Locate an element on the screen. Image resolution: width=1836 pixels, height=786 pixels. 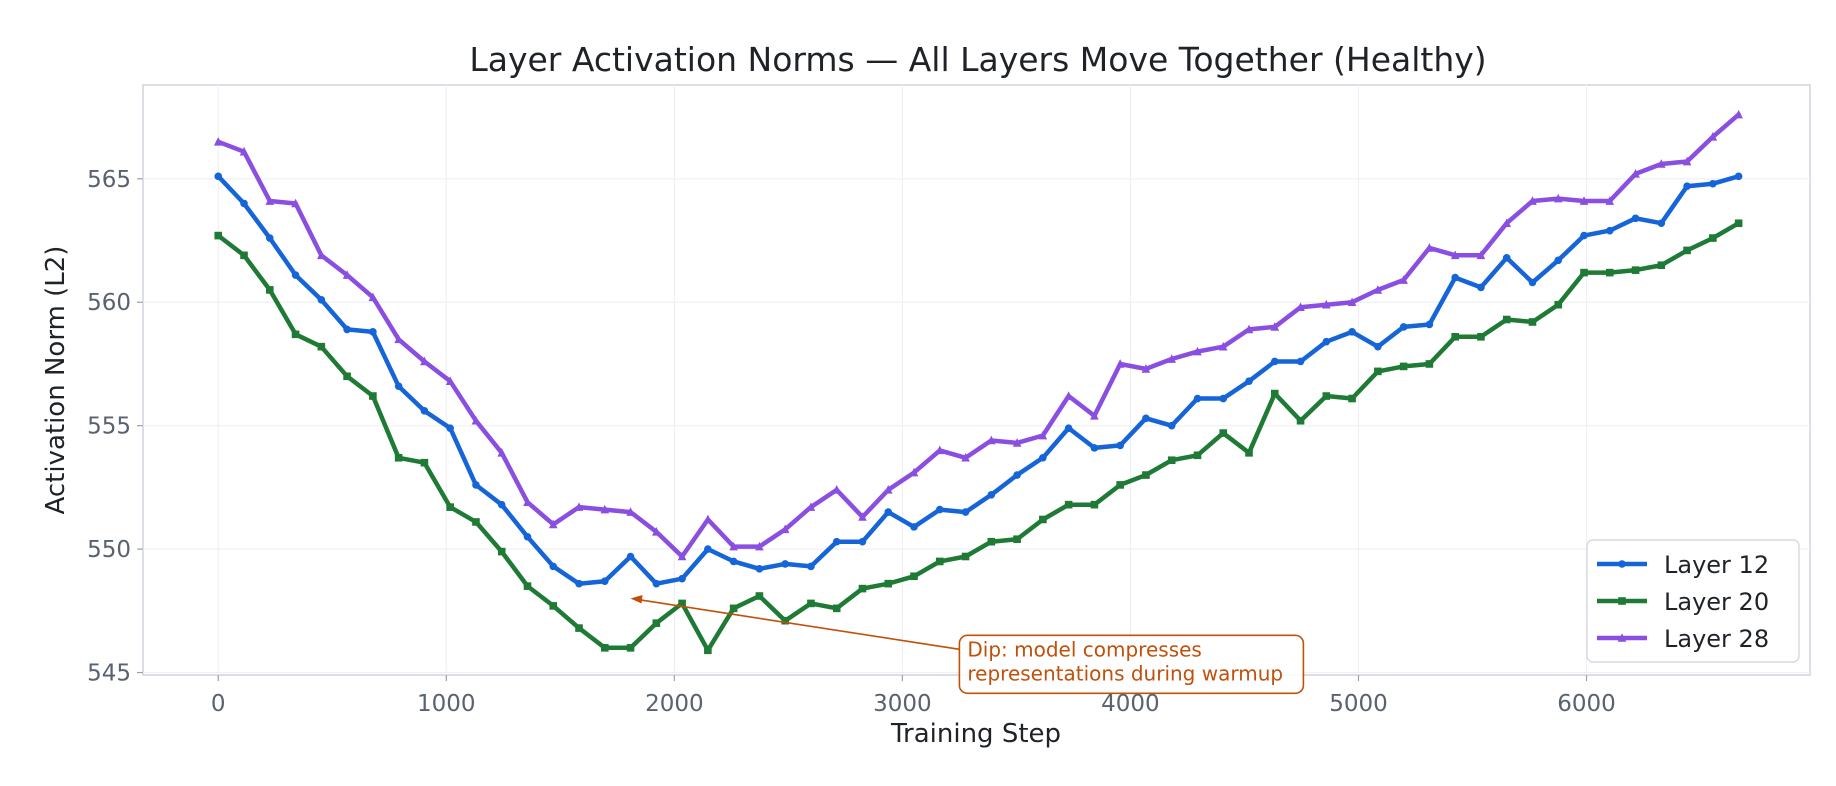
annotation-text: Dip: model compresses is located at coordinates (1084, 649).